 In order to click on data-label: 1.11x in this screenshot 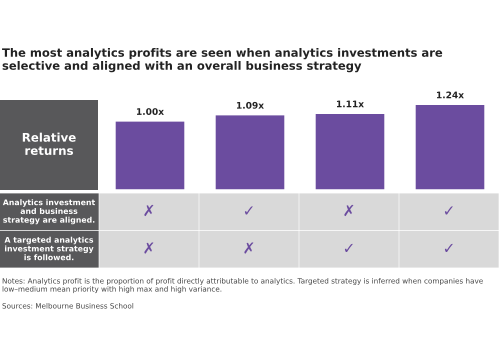, I will do `click(350, 104)`.